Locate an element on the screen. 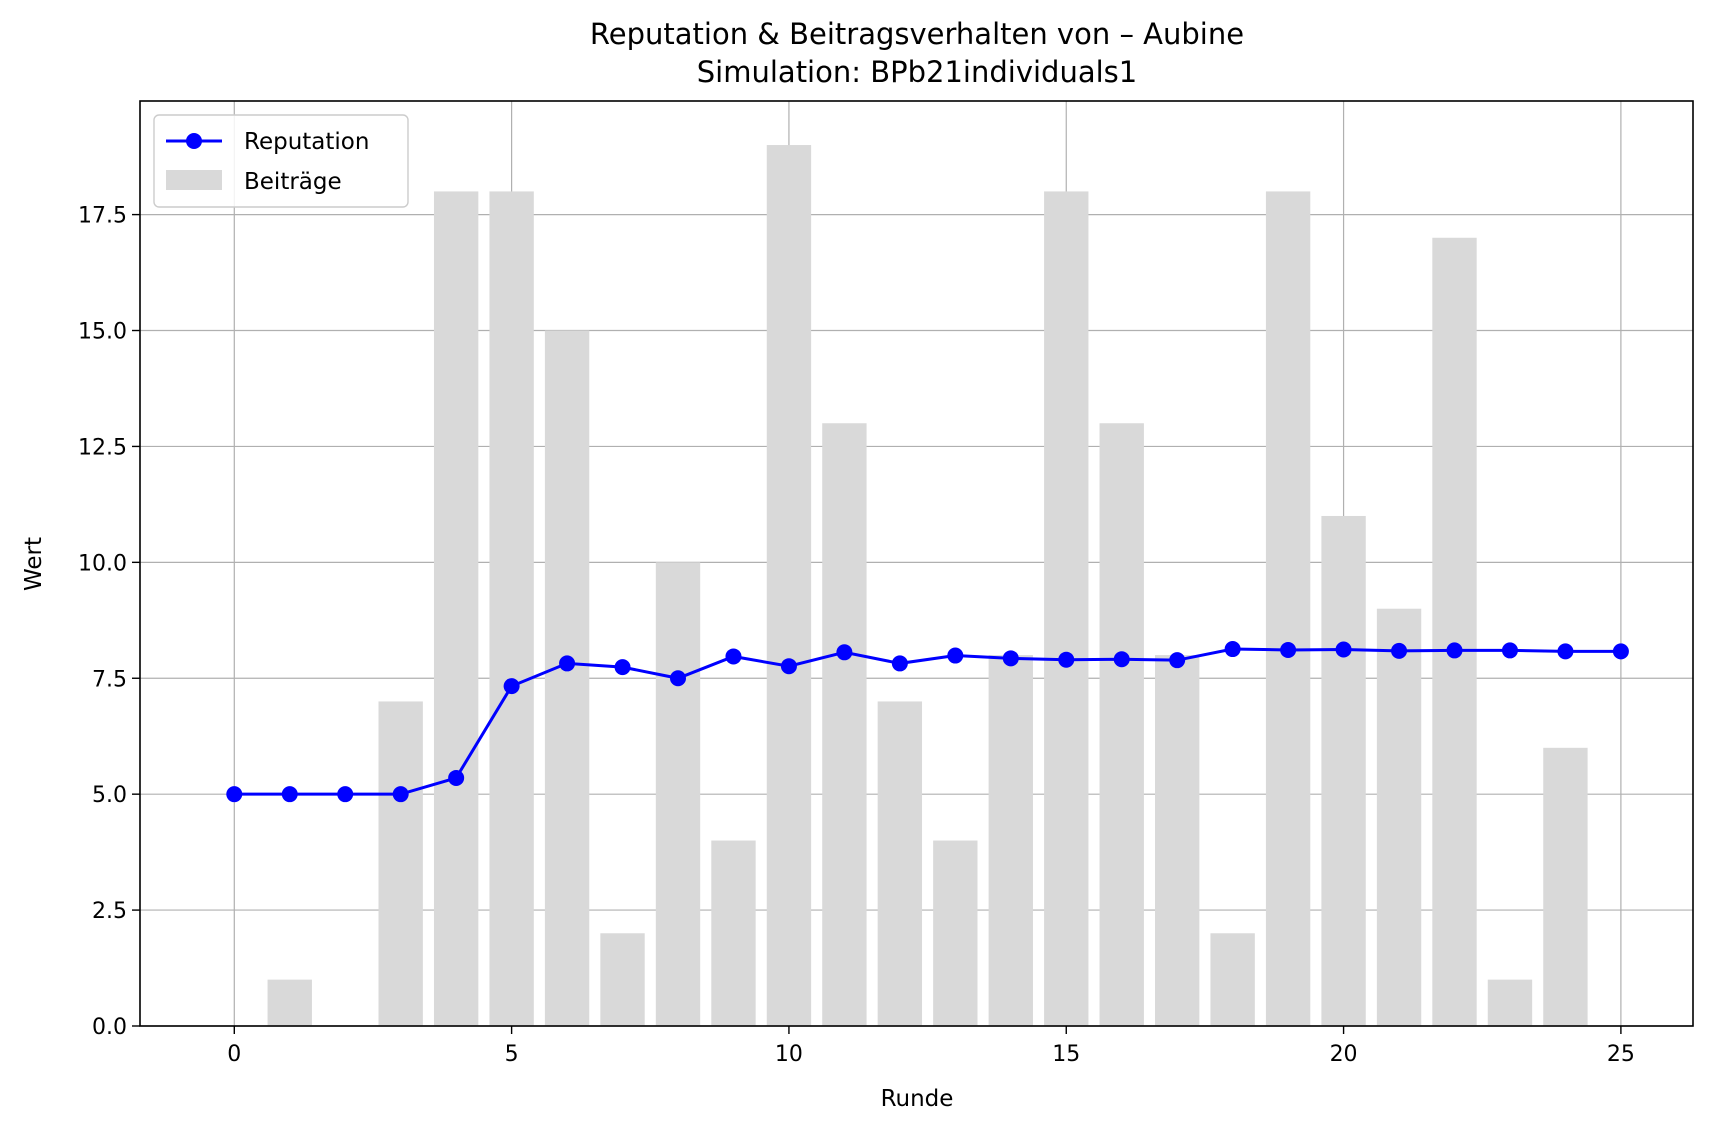  reputation-line is located at coordinates (927, 721).